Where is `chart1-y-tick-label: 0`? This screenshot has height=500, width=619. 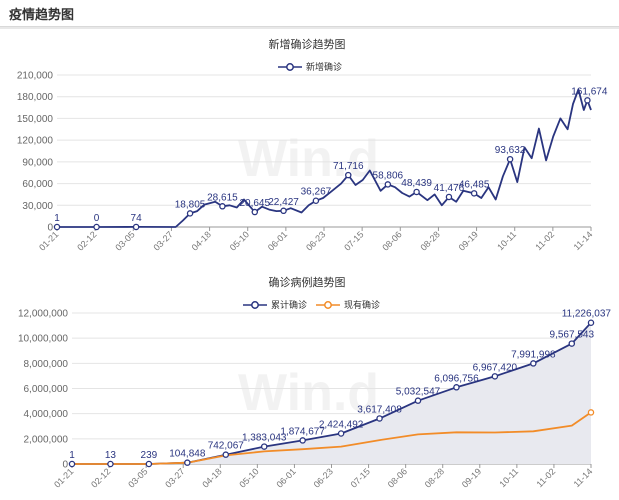
chart1-y-tick-label: 0 is located at coordinates (50, 228).